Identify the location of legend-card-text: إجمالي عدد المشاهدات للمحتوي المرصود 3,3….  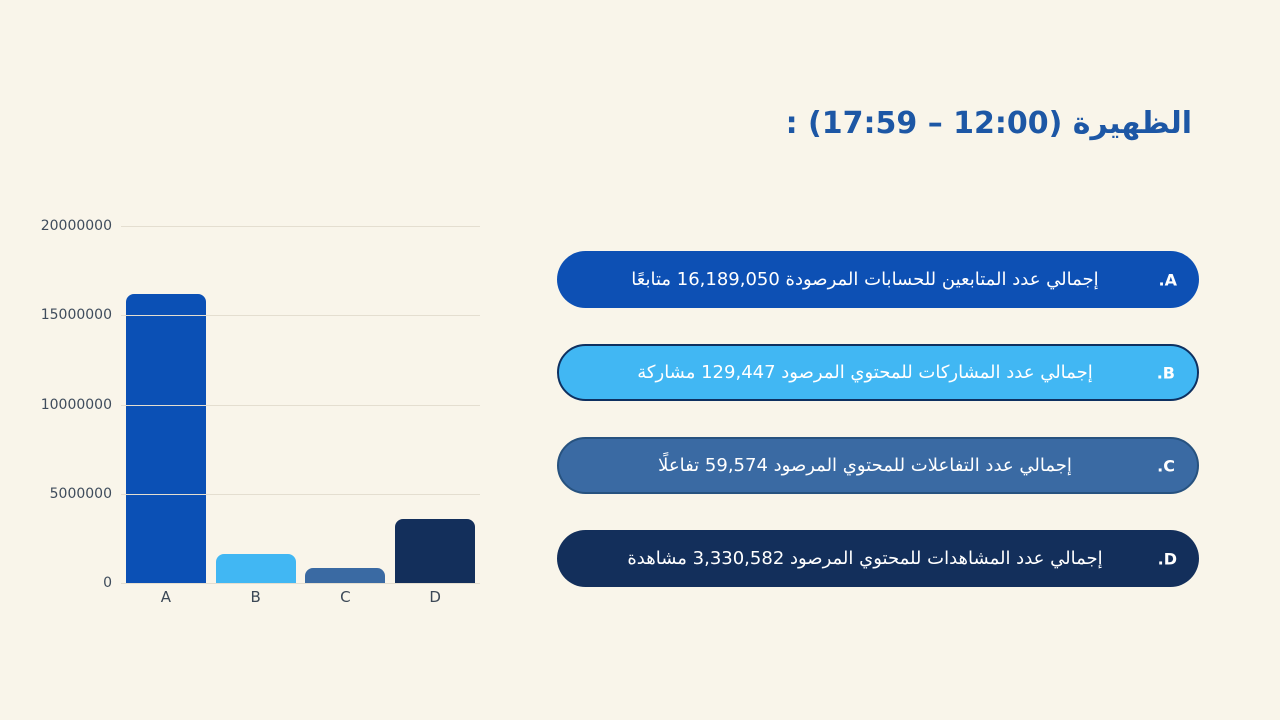
(865, 558).